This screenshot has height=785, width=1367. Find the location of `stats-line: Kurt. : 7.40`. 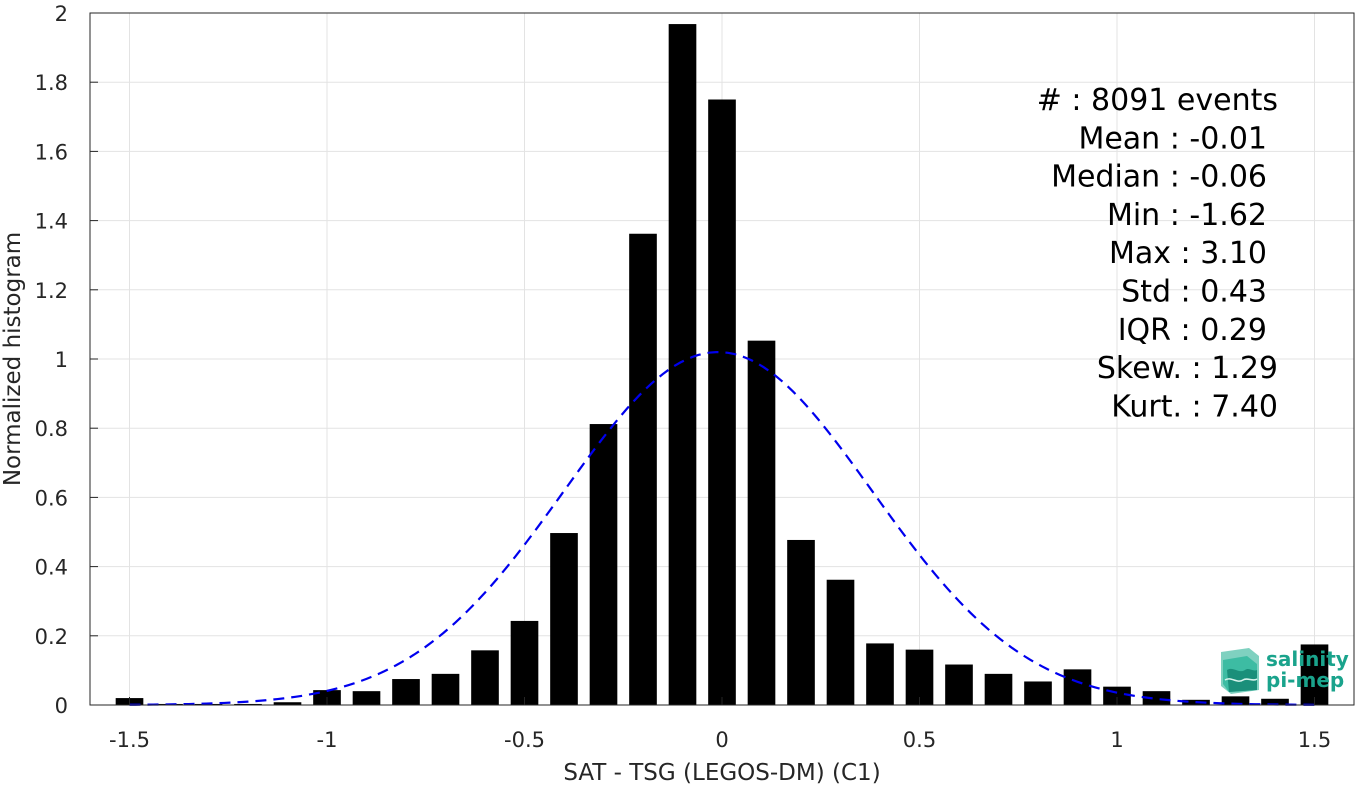

stats-line: Kurt. : 7.40 is located at coordinates (1194, 406).